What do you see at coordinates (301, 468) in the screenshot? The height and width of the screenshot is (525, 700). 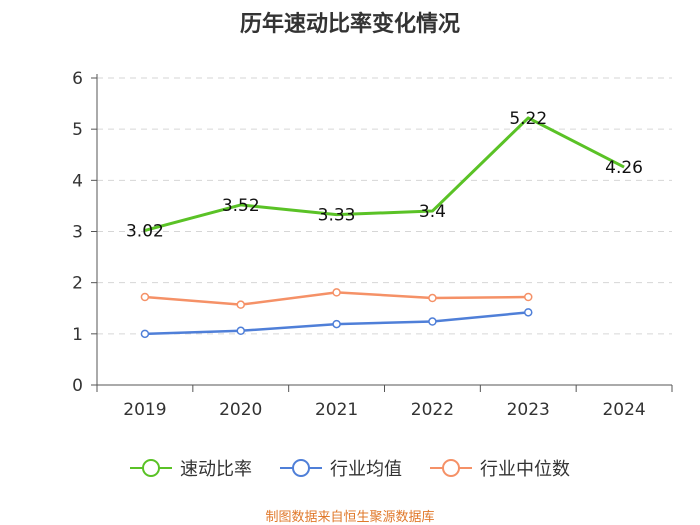 I see `legend-marker-industry-mean` at bounding box center [301, 468].